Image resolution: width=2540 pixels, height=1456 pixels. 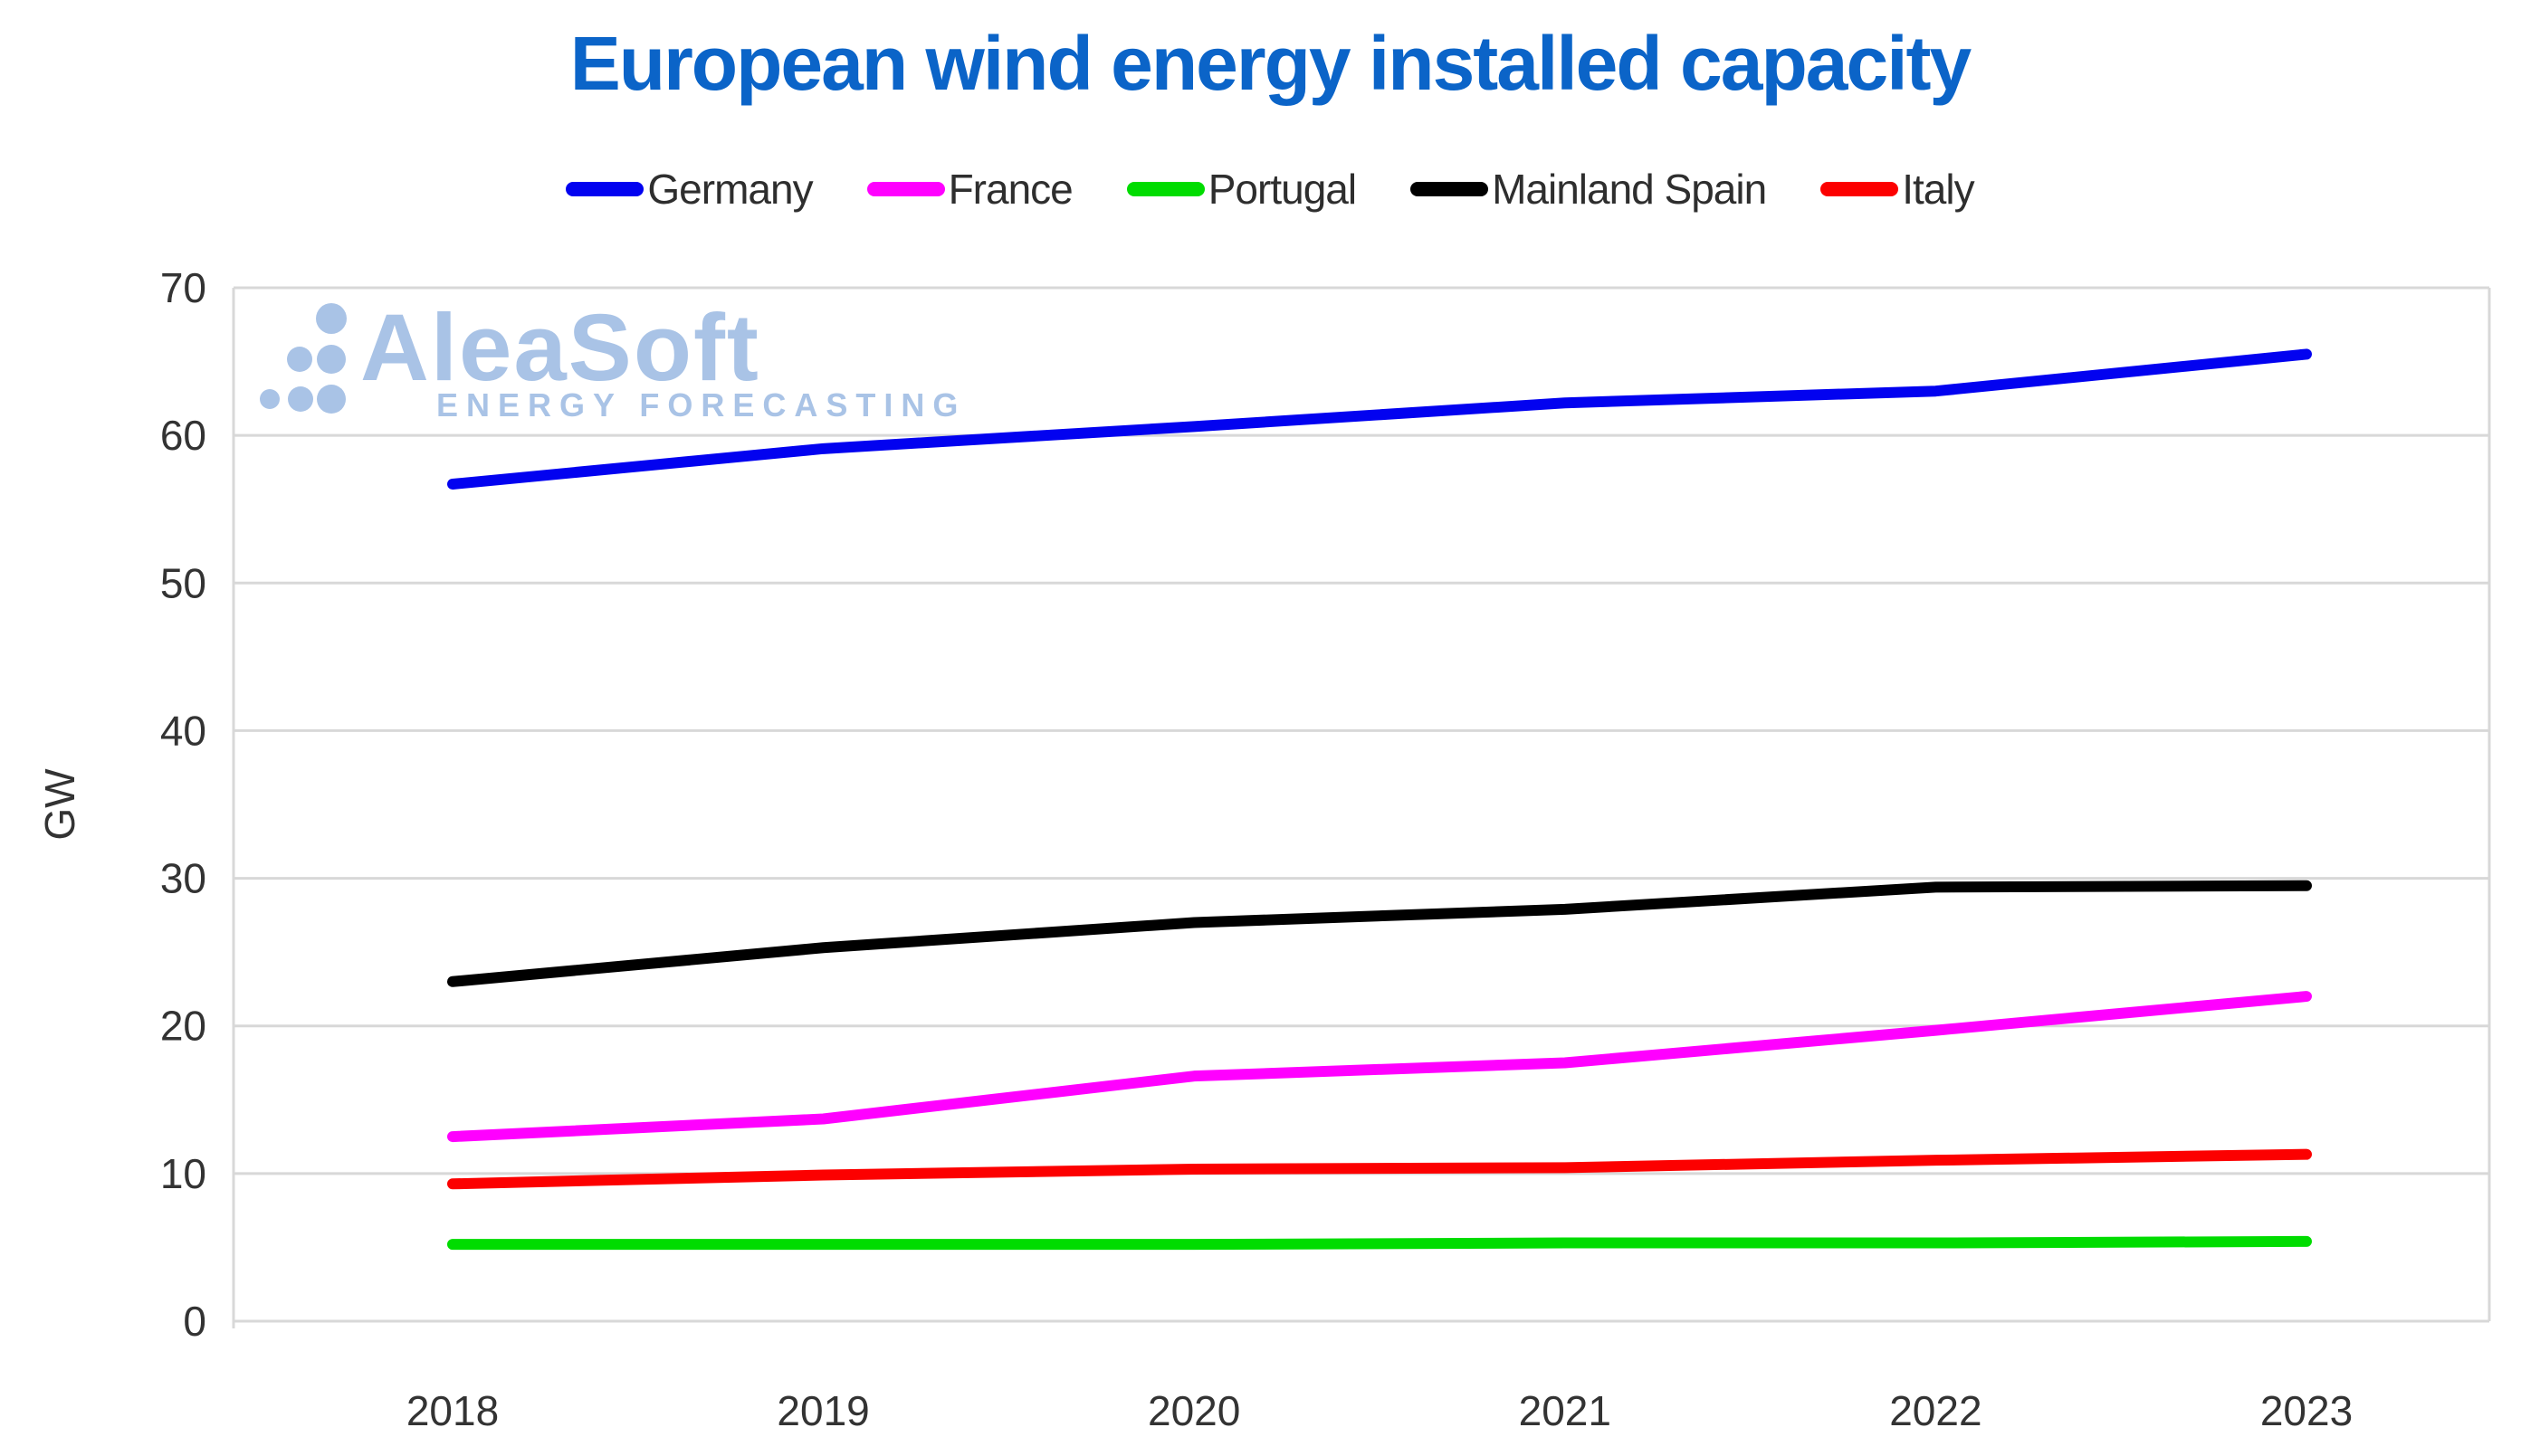 What do you see at coordinates (1938, 190) in the screenshot?
I see `legend-label-italy: Italy` at bounding box center [1938, 190].